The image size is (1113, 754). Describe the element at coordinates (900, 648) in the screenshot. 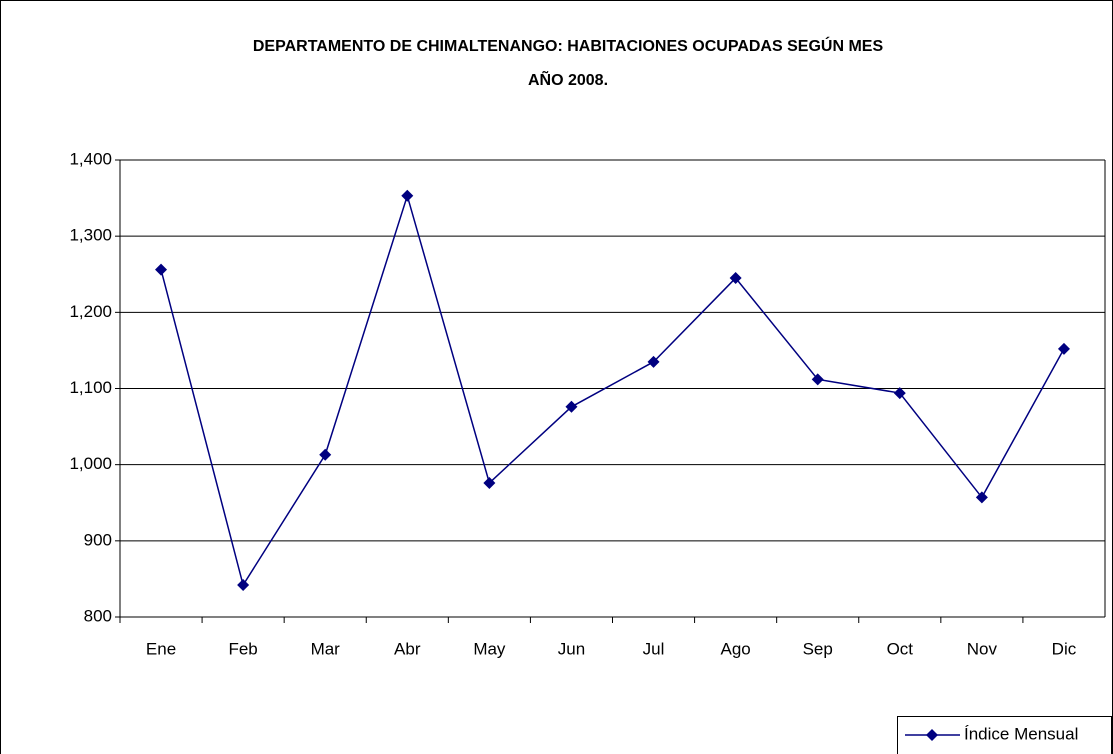

I see `x-tick-label: Oct` at that location.